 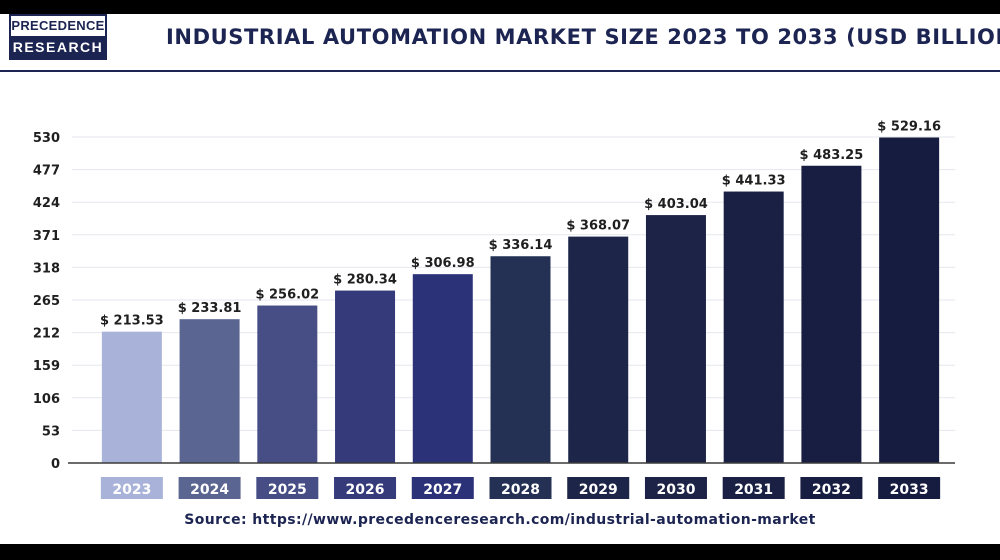 I want to click on bar-2025, so click(x=287, y=384).